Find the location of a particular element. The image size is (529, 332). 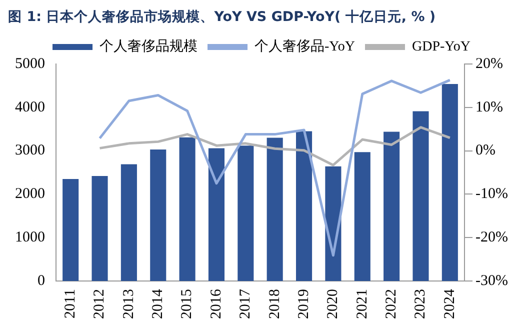

x-tick-label: 2022 is located at coordinates (392, 304).